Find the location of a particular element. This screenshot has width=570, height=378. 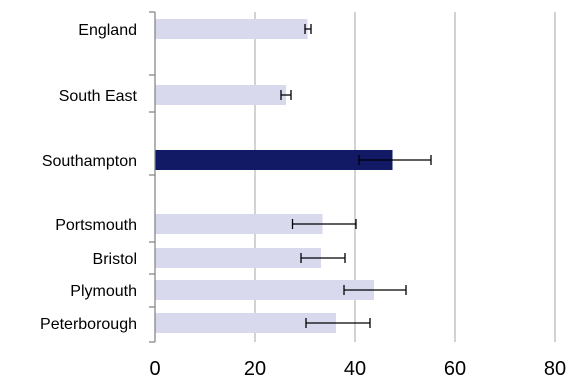

error-bar-bristol is located at coordinates (323, 258).